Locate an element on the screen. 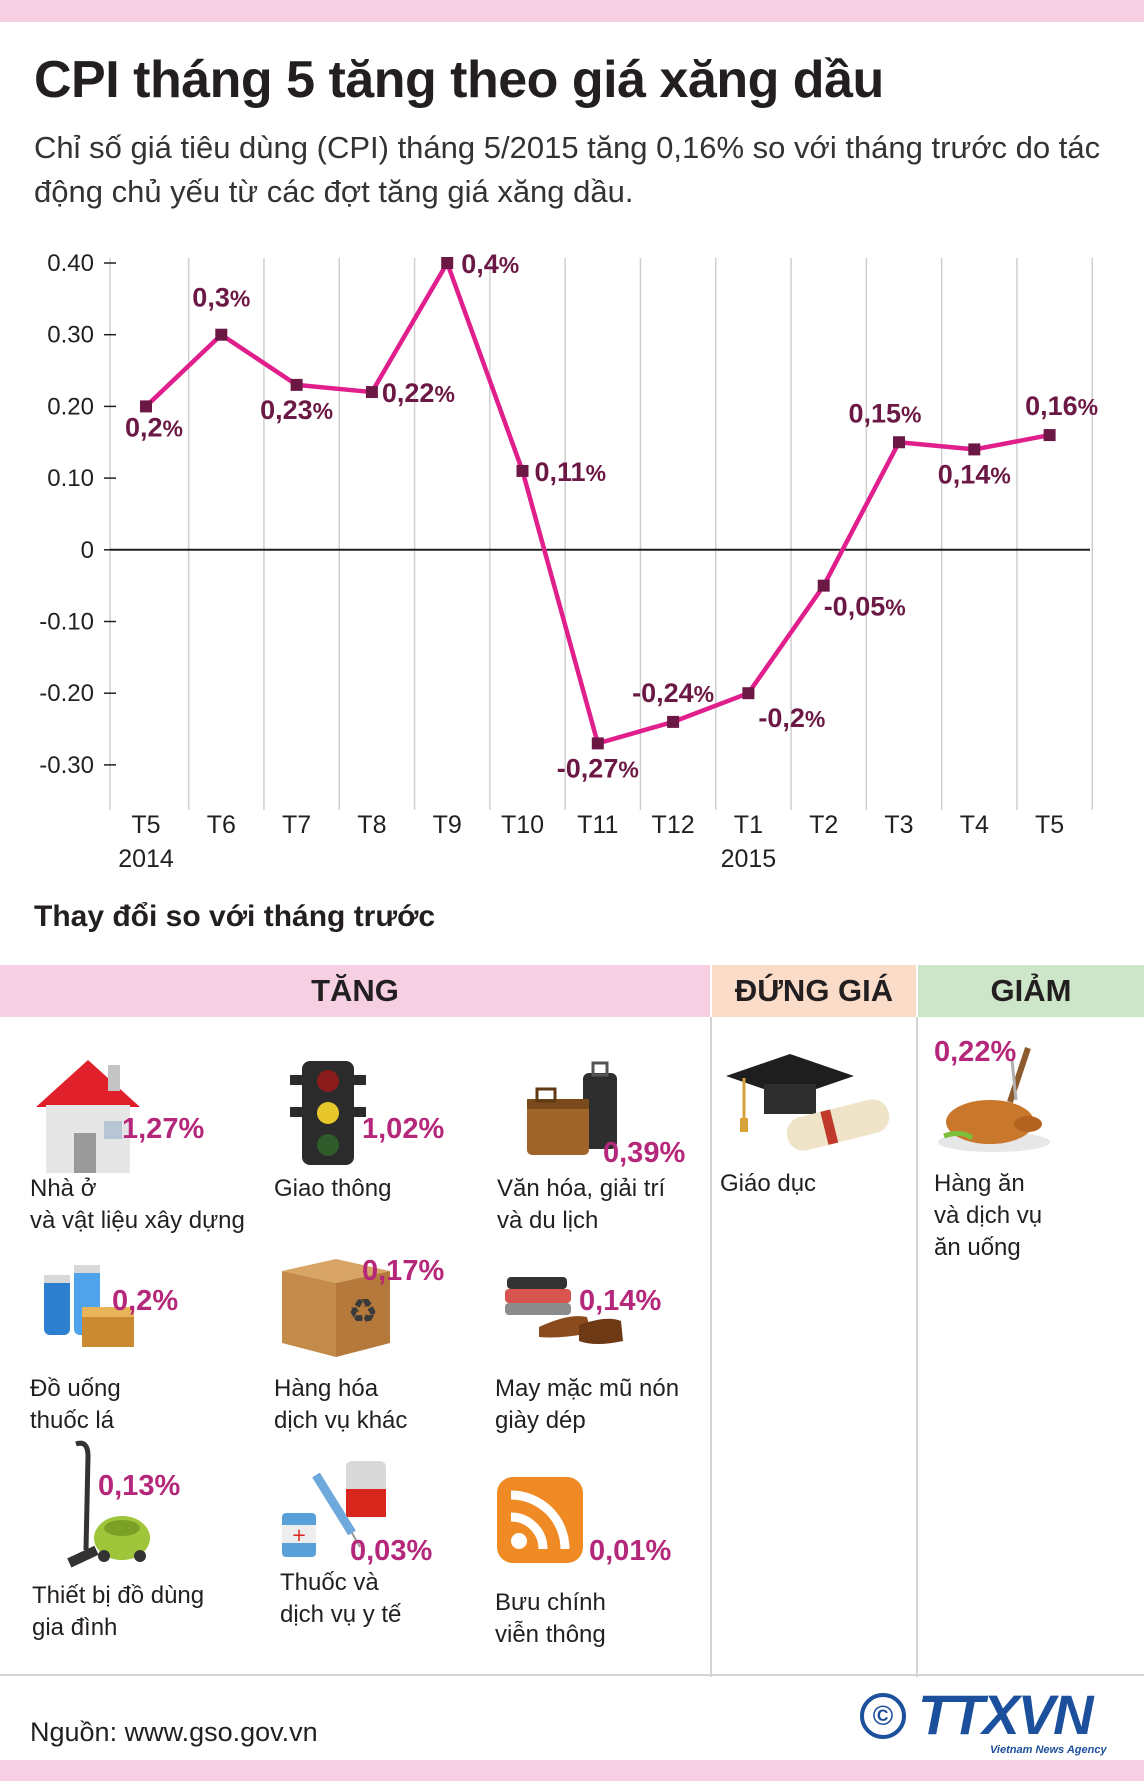 The width and height of the screenshot is (1144, 1781). y-tick-label: 0.10 is located at coordinates (70, 478).